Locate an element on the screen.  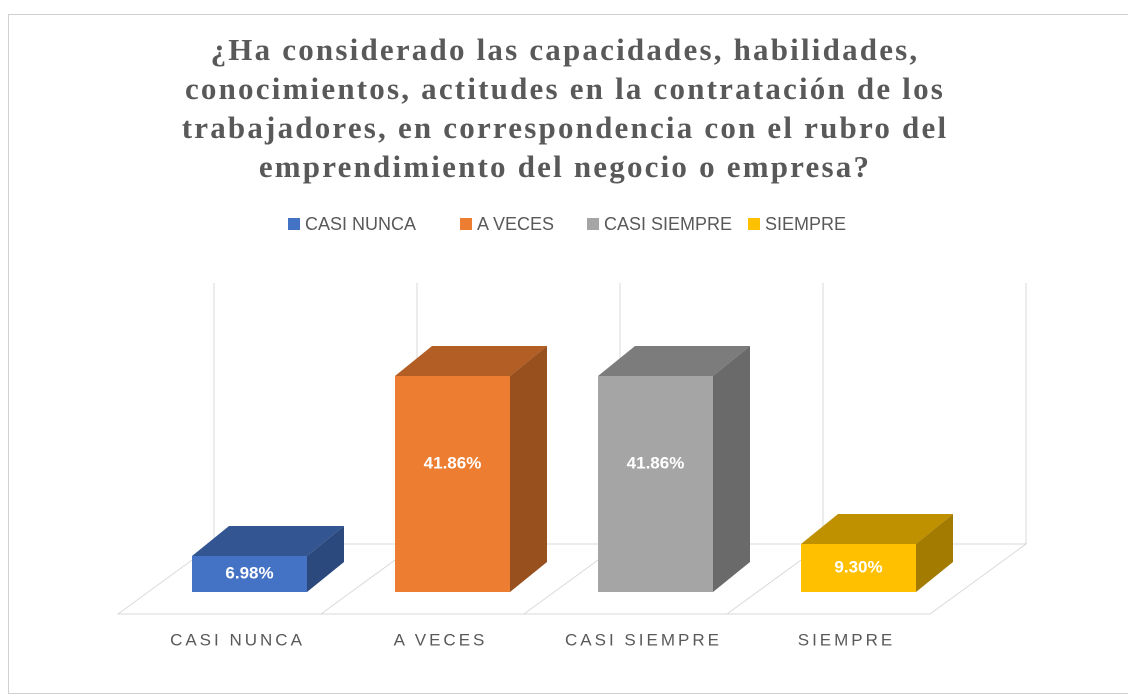
x-tick-label: CASI NUNCA is located at coordinates (237, 639).